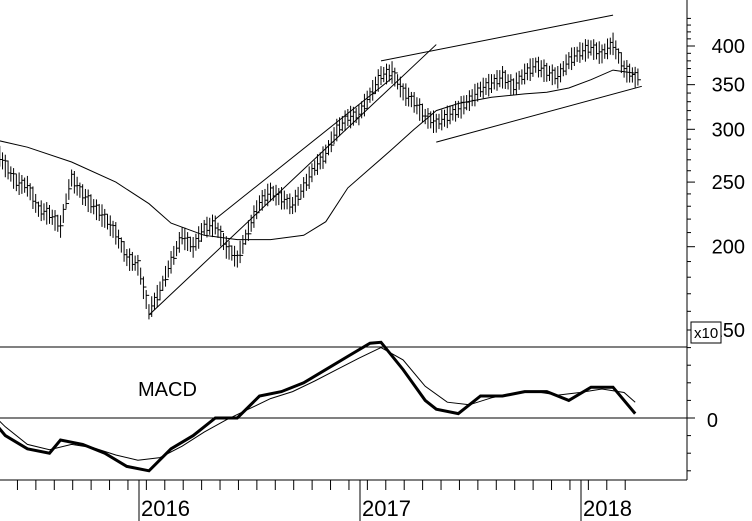 The width and height of the screenshot is (752, 521). Describe the element at coordinates (728, 183) in the screenshot. I see `y-tick-label: 250` at that location.